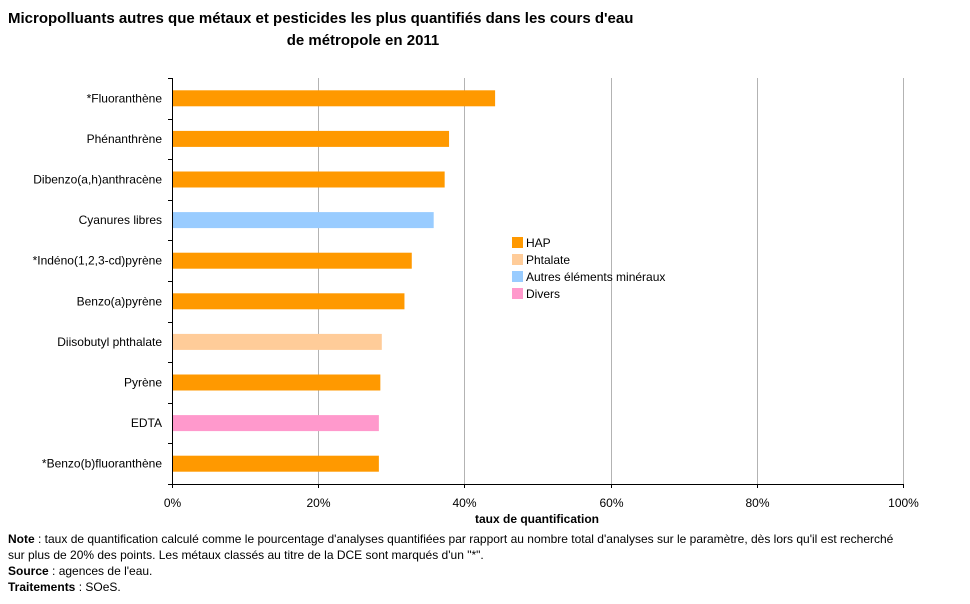  Describe the element at coordinates (537, 519) in the screenshot. I see `x-axis-label: taux de quantification` at that location.